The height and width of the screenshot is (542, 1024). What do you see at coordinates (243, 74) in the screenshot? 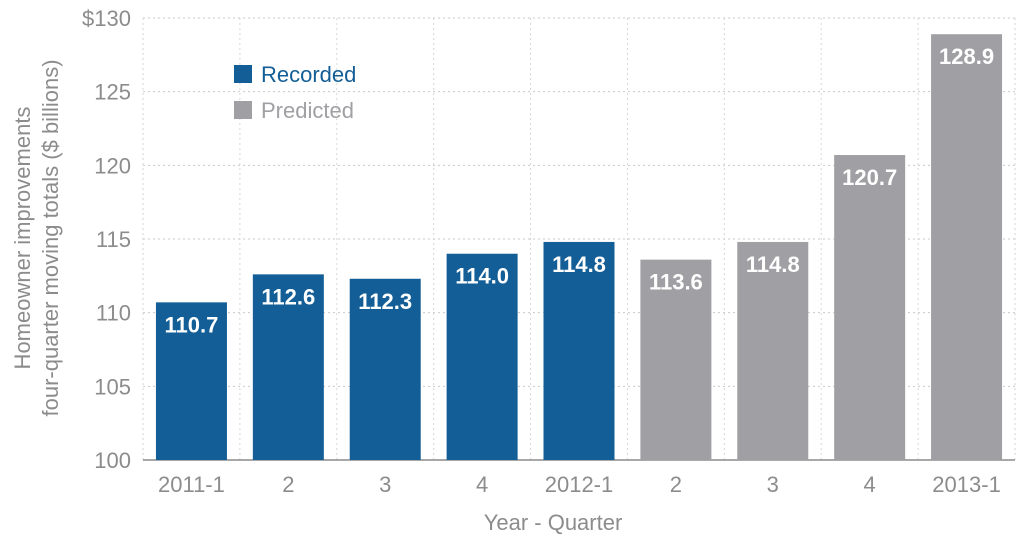
I see `legend-swatch-recorded` at bounding box center [243, 74].